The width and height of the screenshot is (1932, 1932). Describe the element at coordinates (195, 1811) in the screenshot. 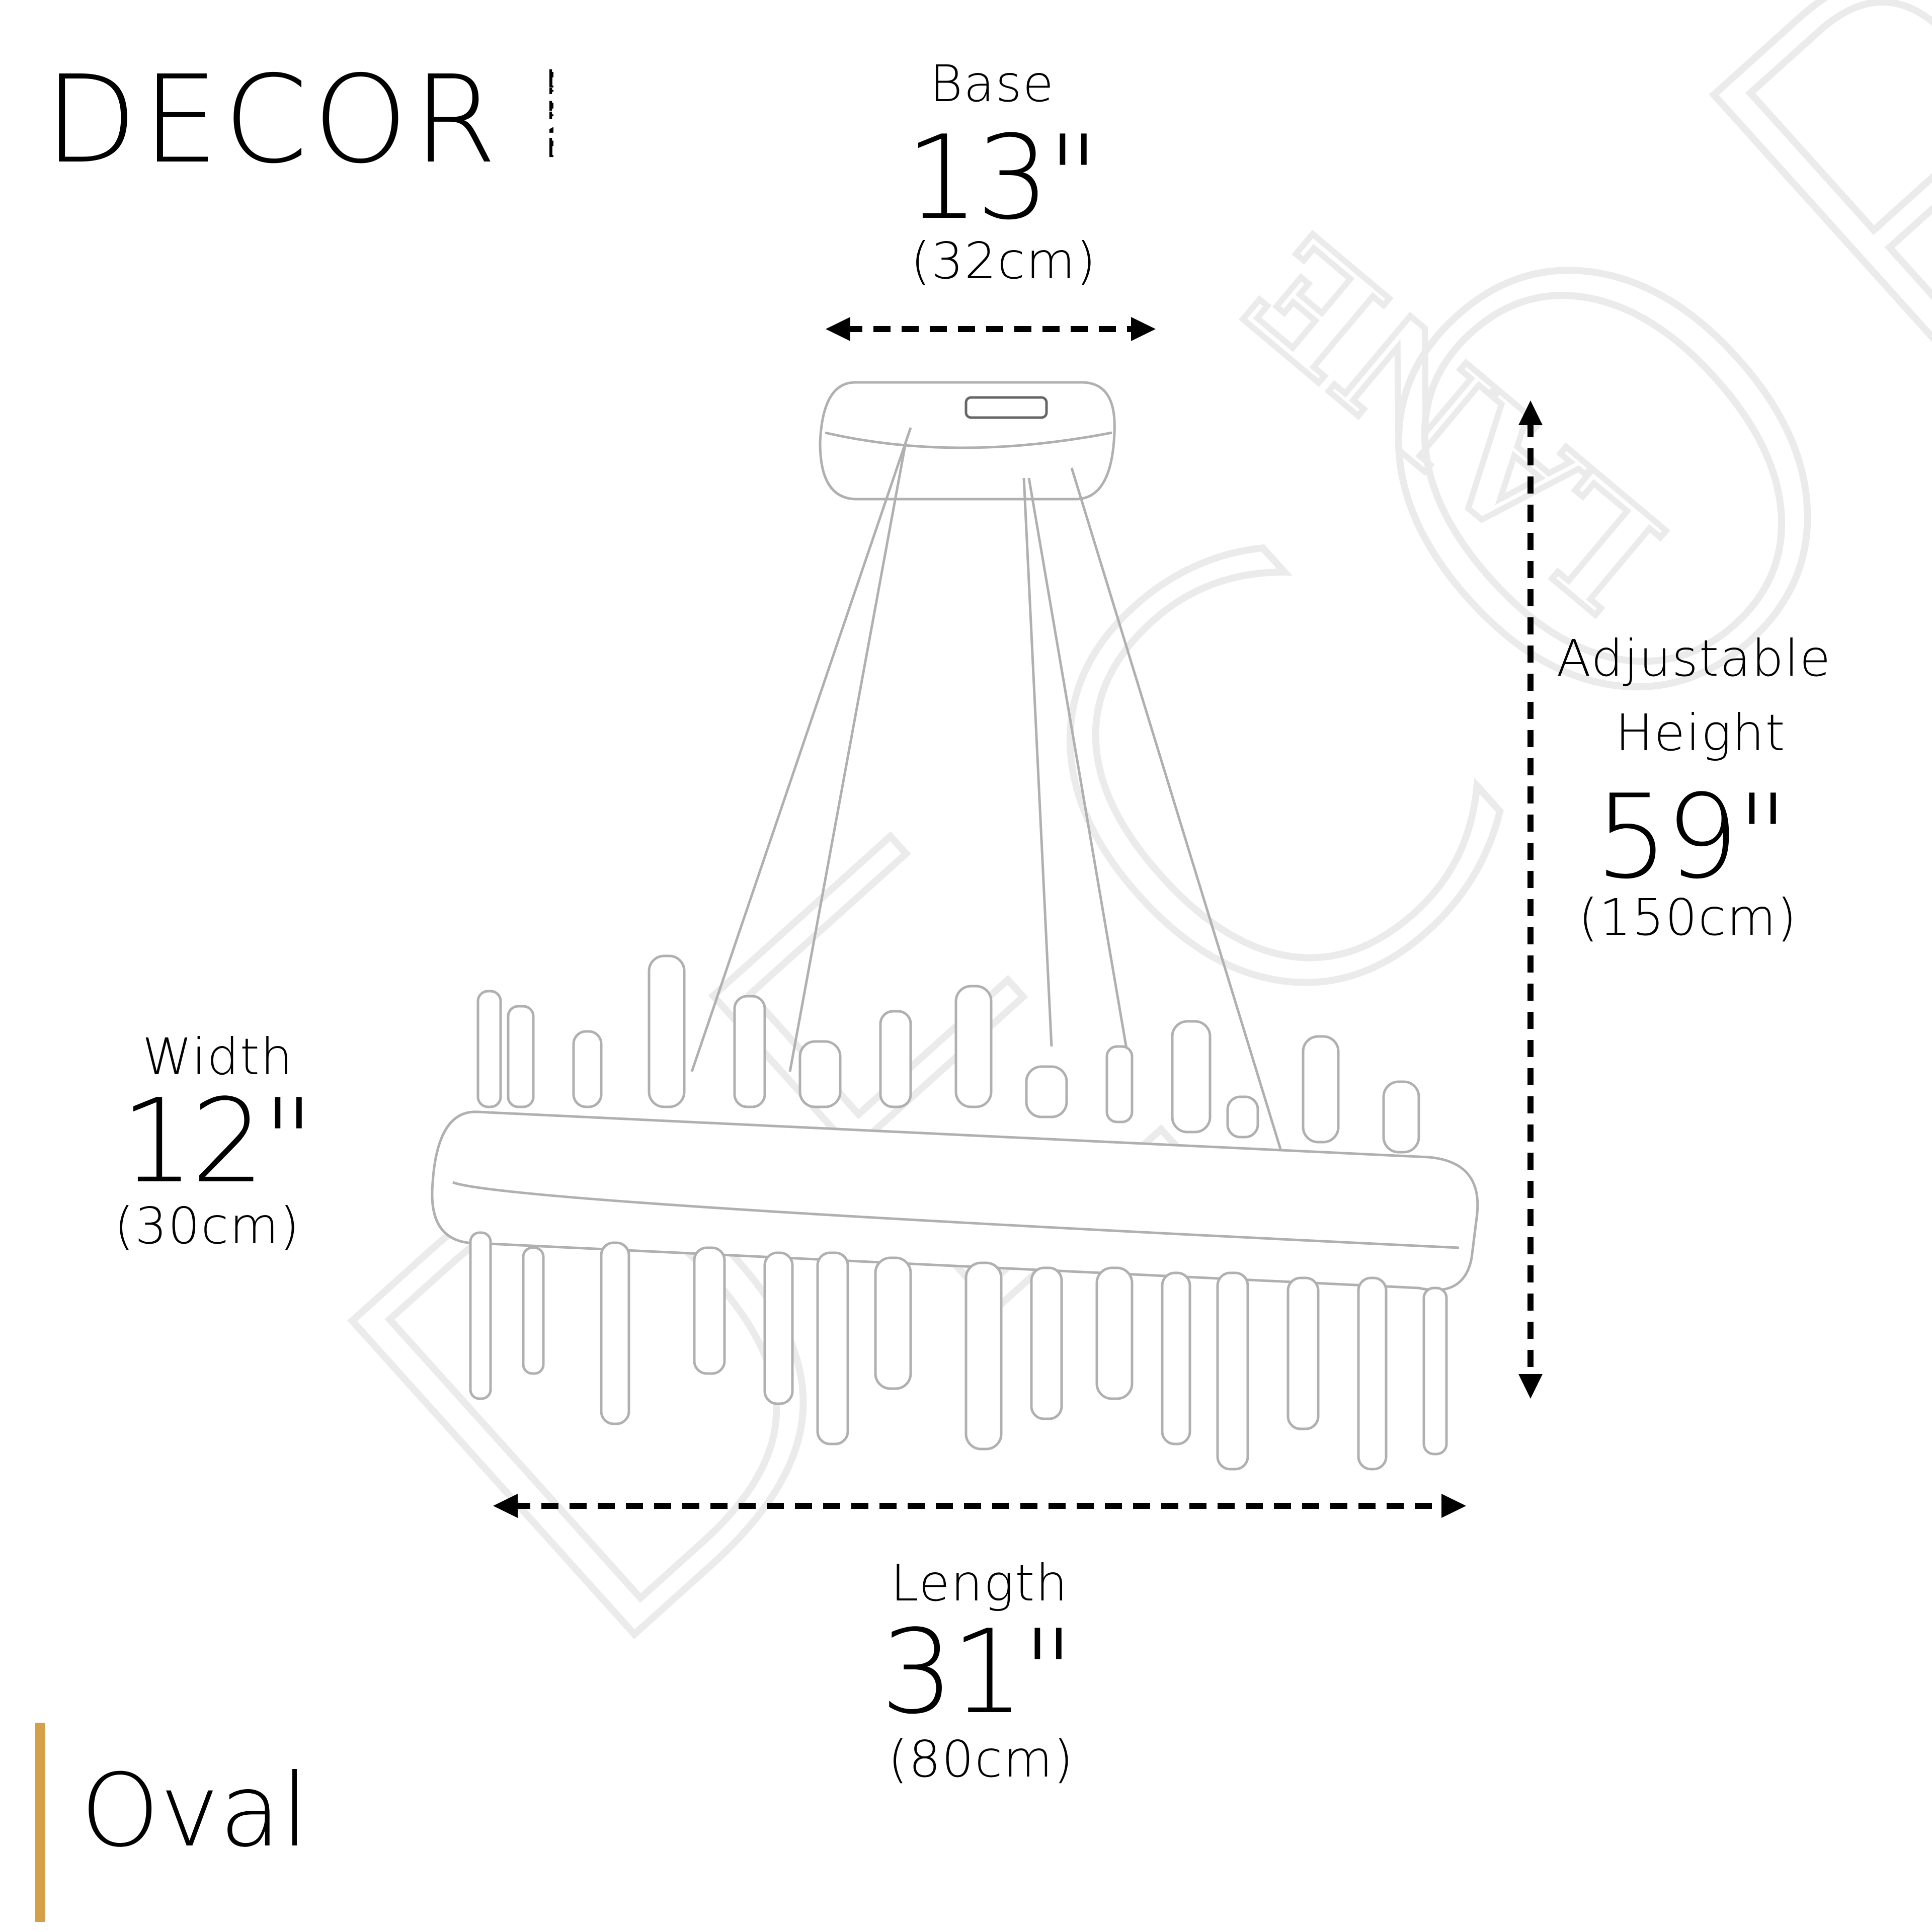

I see `shape-label: Oval` at that location.